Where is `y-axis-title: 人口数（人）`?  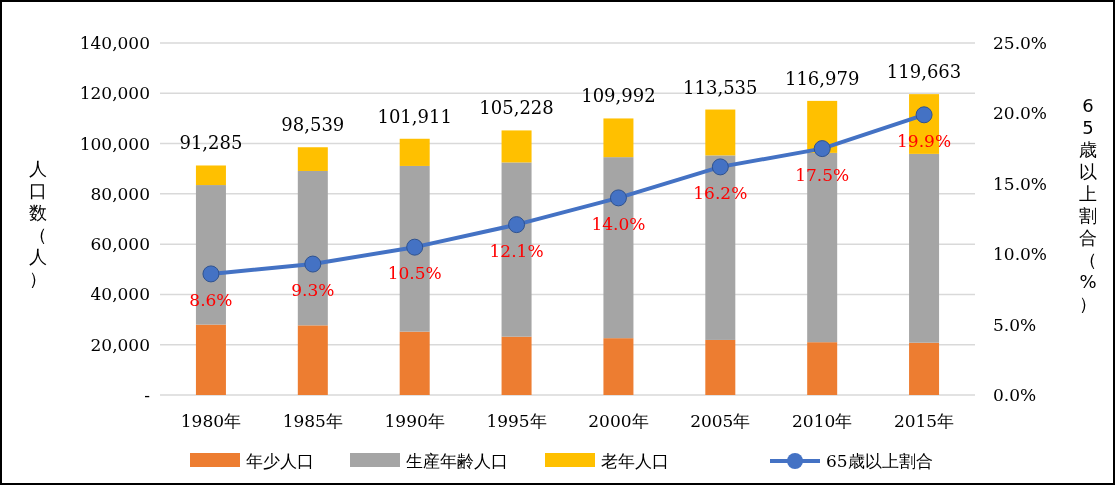
y-axis-title: 人口数（人） is located at coordinates (38, 223).